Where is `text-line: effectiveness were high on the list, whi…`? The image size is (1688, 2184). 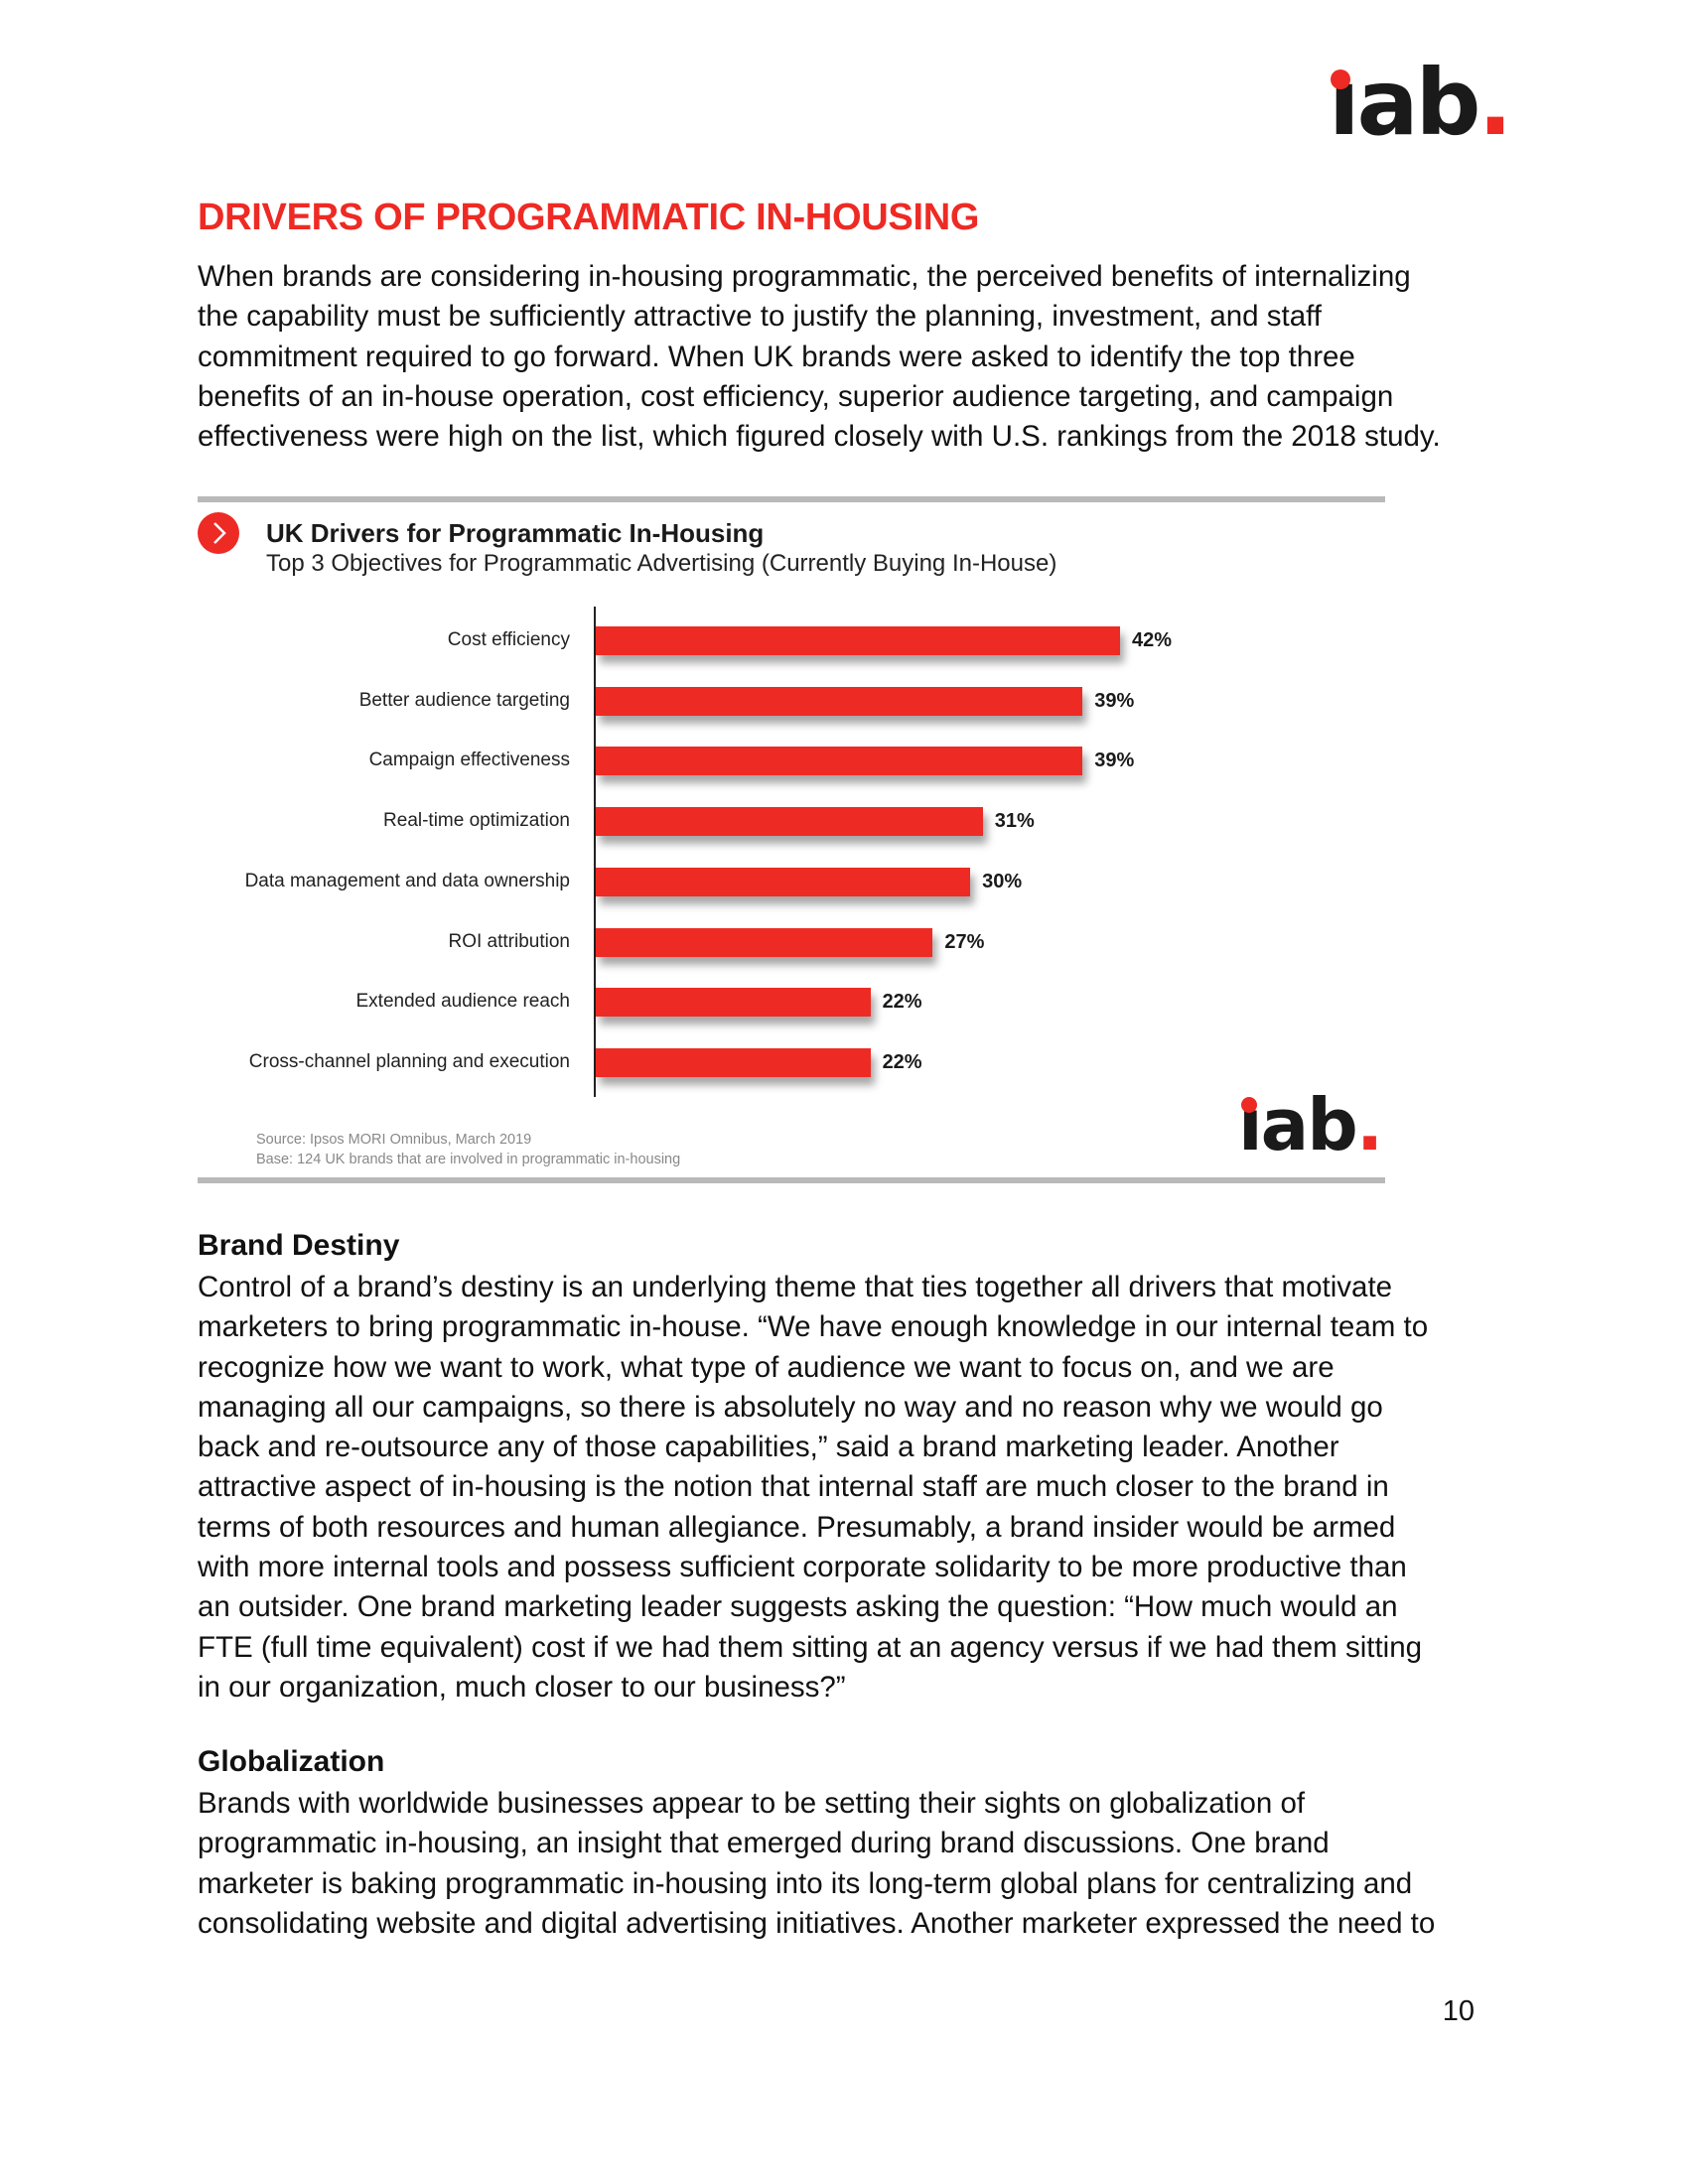
text-line: effectiveness were high on the list, whi… is located at coordinates (819, 437).